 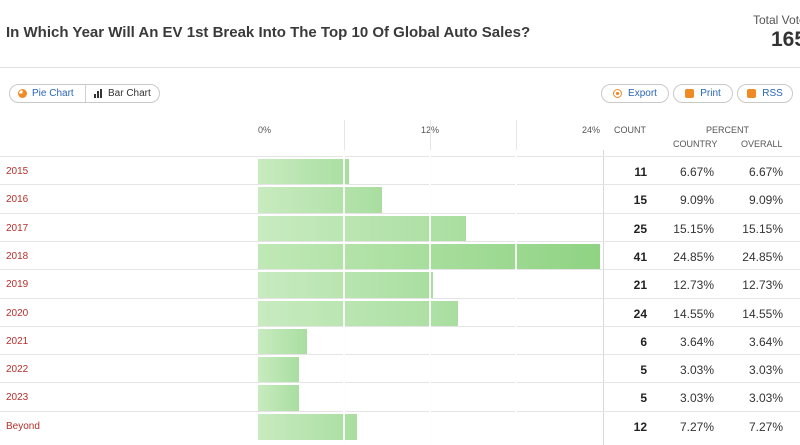 I want to click on table-row: 2018 41 24.85% 24.85%, so click(x=400, y=255).